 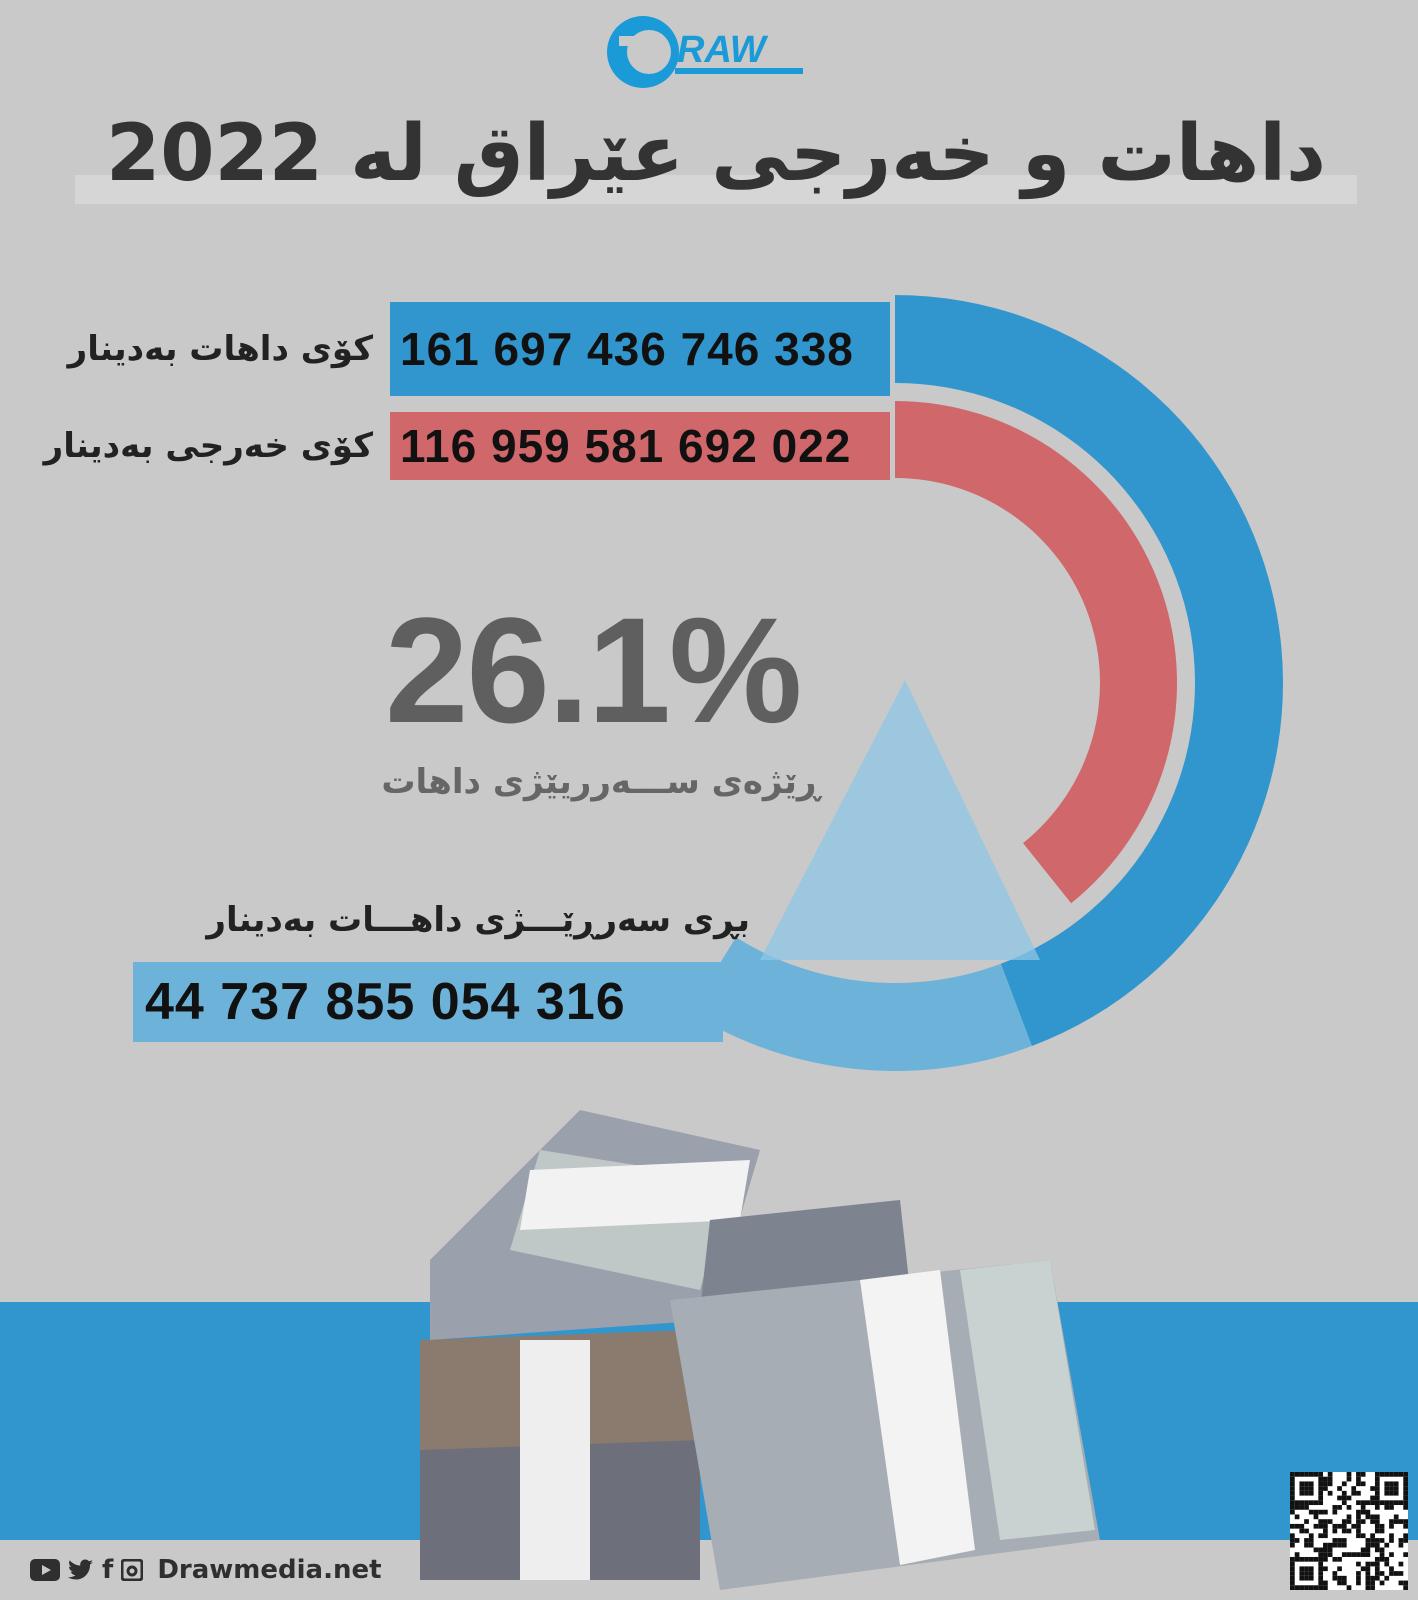 What do you see at coordinates (1349, 1531) in the screenshot?
I see `qr-code` at bounding box center [1349, 1531].